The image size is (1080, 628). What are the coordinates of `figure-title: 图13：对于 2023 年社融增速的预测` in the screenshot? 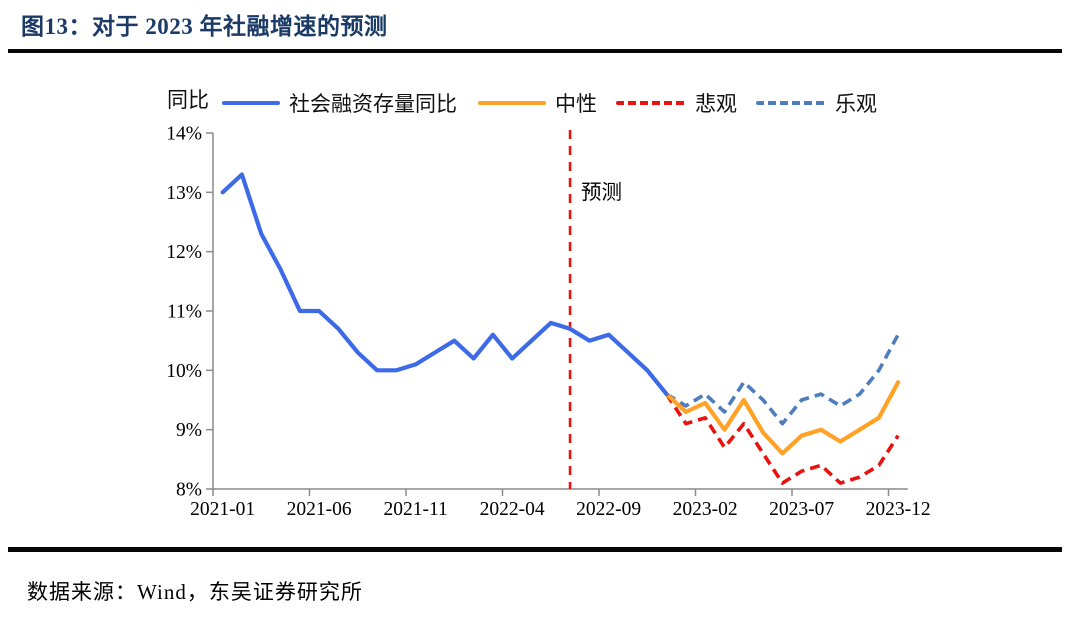 It's located at (204, 26).